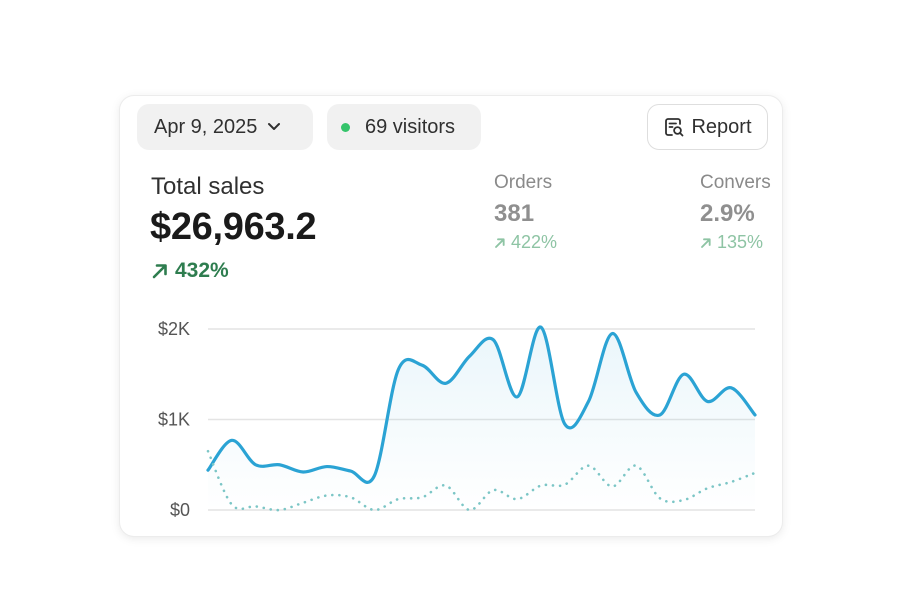 The image size is (900, 600). What do you see at coordinates (514, 213) in the screenshot?
I see `orders-value: 381` at bounding box center [514, 213].